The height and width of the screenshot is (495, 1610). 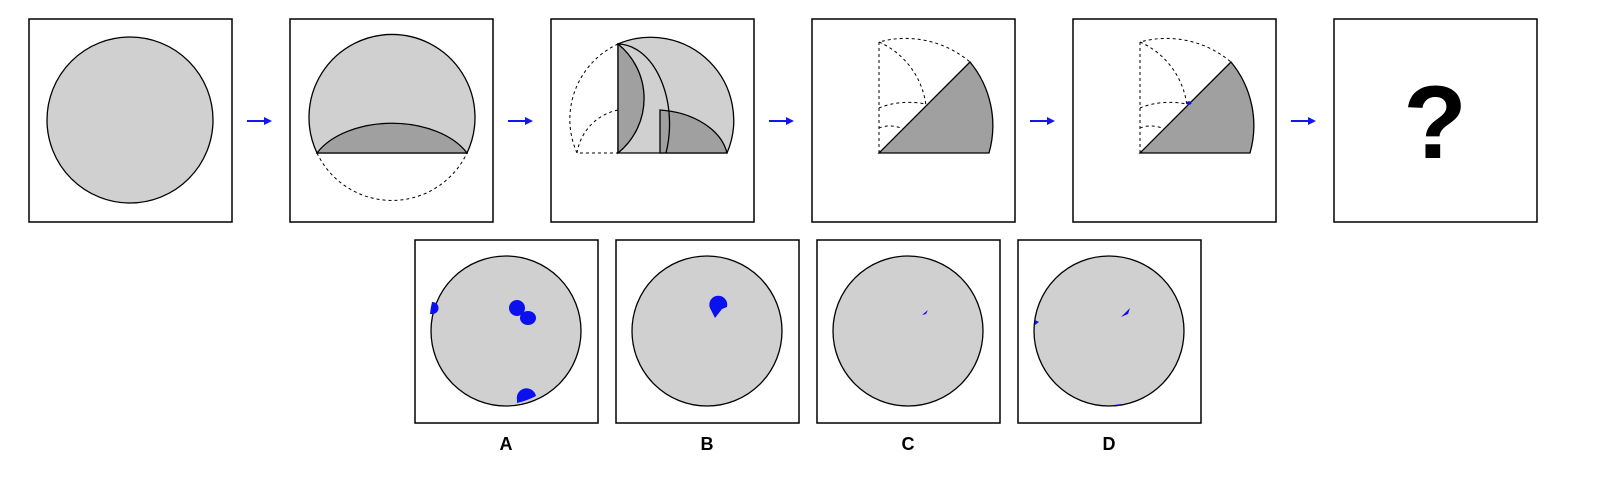 What do you see at coordinates (506, 444) in the screenshot?
I see `option-a-label: A` at bounding box center [506, 444].